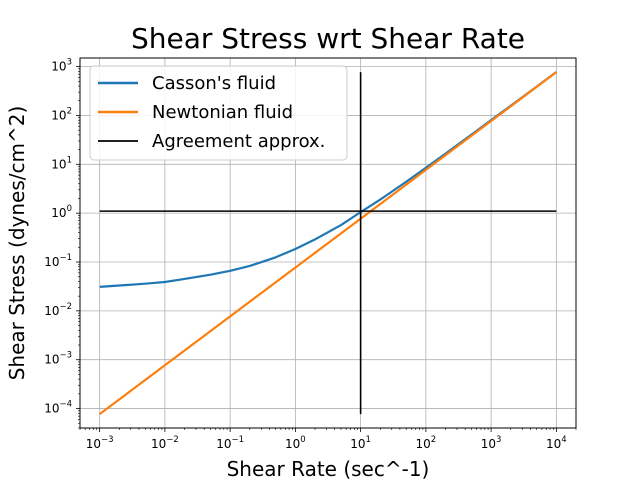 The height and width of the screenshot is (480, 640). I want to click on legend-box, so click(218, 113).